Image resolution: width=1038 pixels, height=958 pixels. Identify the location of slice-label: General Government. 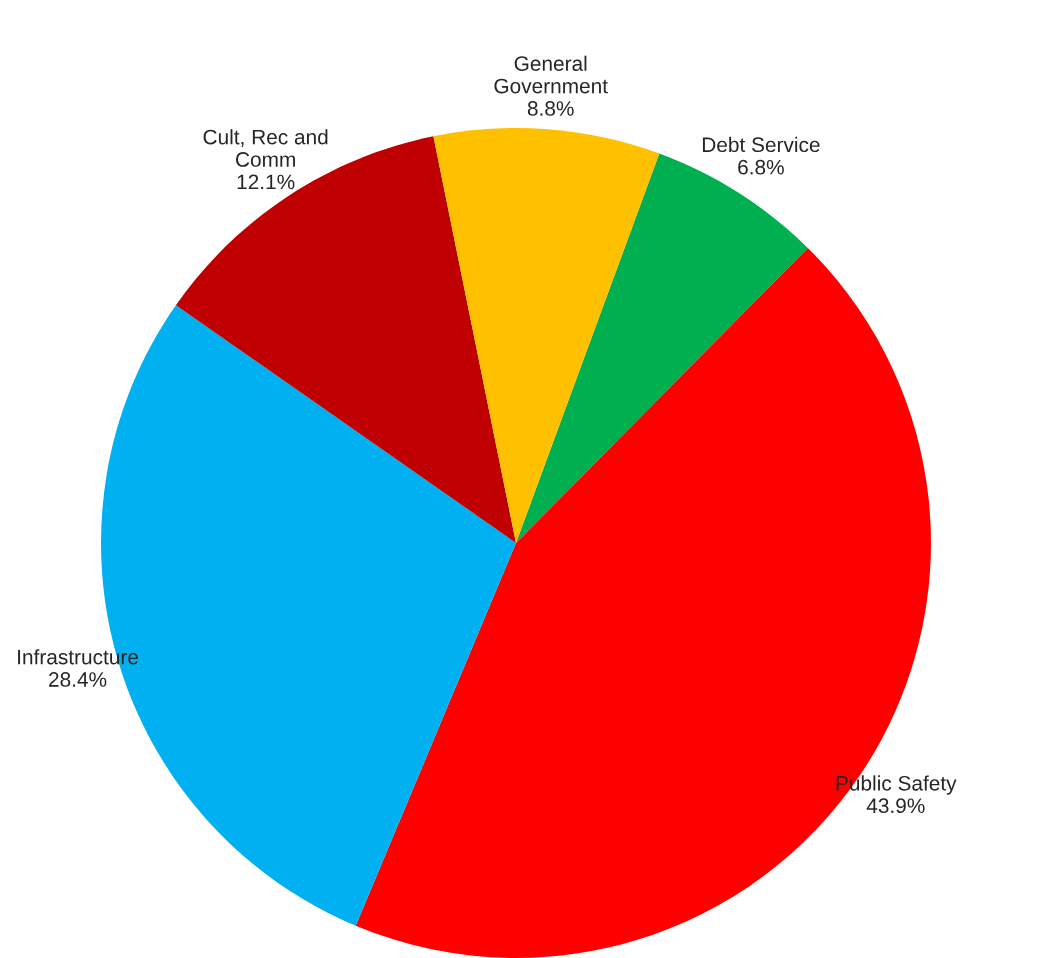
(551, 74).